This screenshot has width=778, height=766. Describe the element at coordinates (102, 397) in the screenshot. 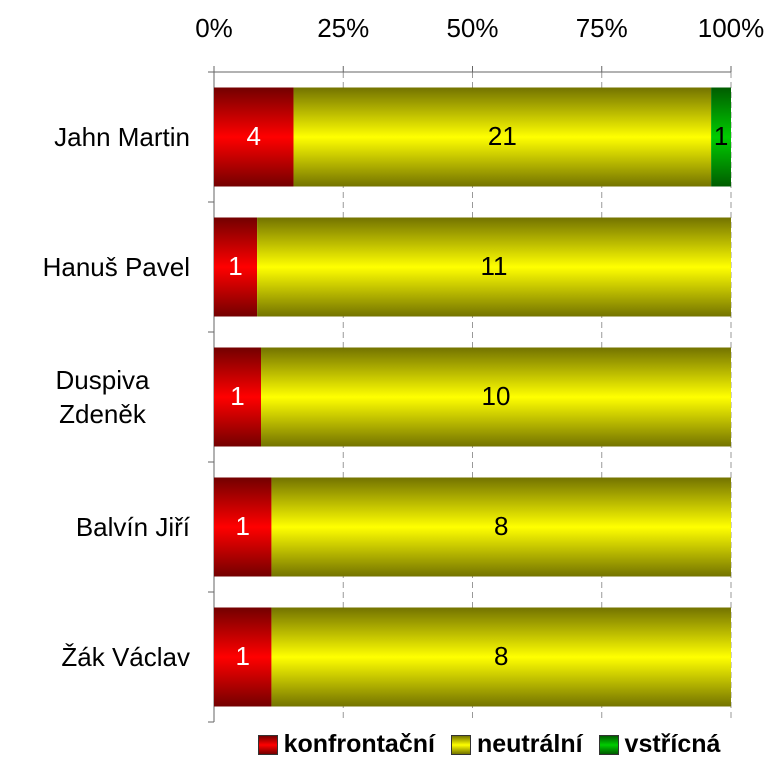

I see `y-tick-label: Duspiva Zdeněk` at that location.